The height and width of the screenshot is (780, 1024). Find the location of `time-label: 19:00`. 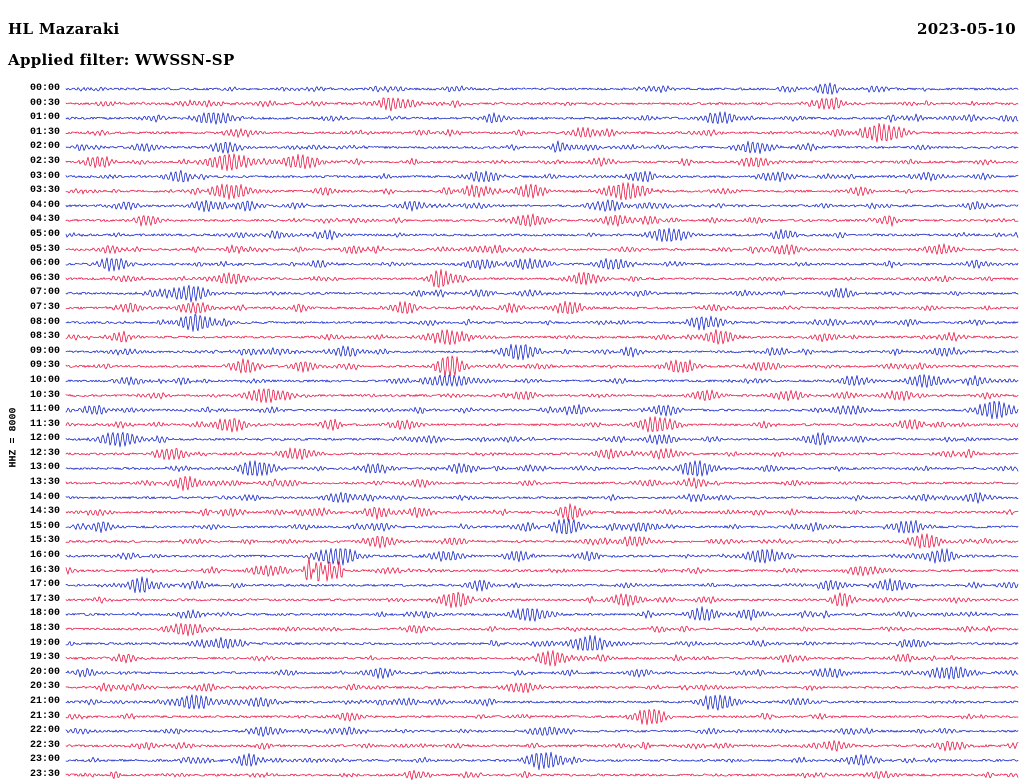

time-label: 19:00 is located at coordinates (44, 643).